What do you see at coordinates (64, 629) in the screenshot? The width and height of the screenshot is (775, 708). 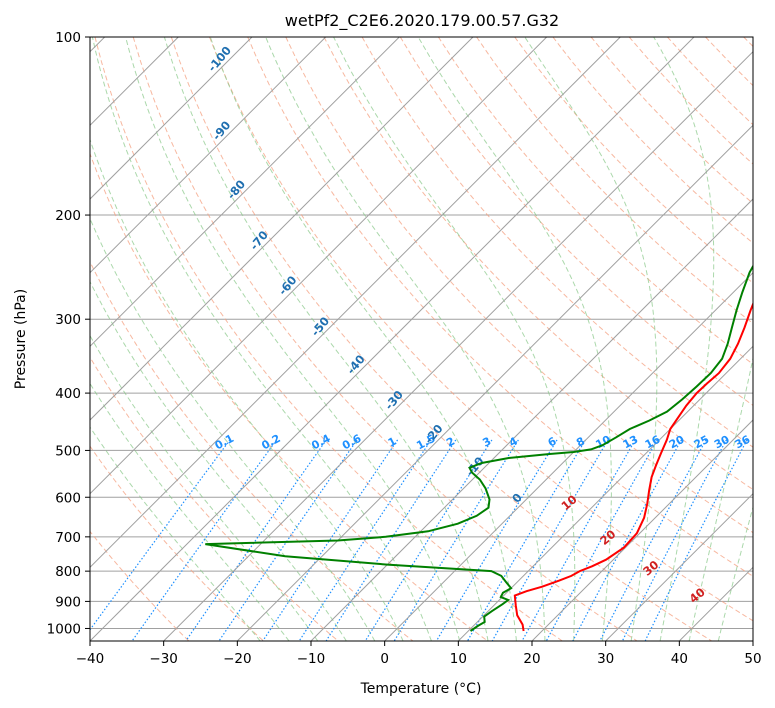 I see `y-tick-label: 1000` at bounding box center [64, 629].